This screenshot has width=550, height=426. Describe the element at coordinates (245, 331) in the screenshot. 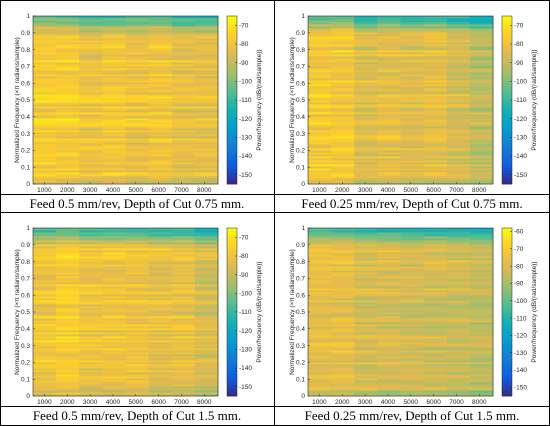

I see `colorbar-tick-label: -120` at that location.